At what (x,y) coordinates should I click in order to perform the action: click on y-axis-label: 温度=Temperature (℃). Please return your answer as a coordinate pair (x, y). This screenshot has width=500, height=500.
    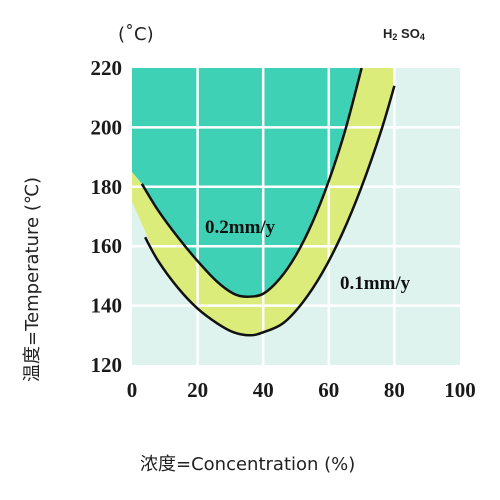
    Looking at the image, I should click on (32, 279).